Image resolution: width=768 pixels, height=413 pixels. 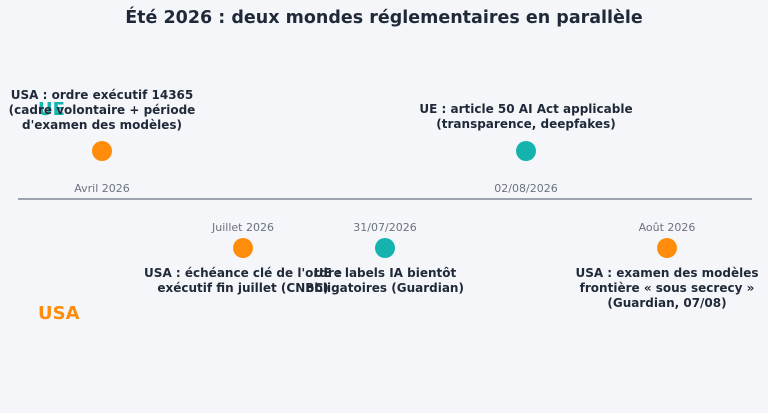 I want to click on event-date-frontier-review: Août 2026, so click(x=667, y=227).